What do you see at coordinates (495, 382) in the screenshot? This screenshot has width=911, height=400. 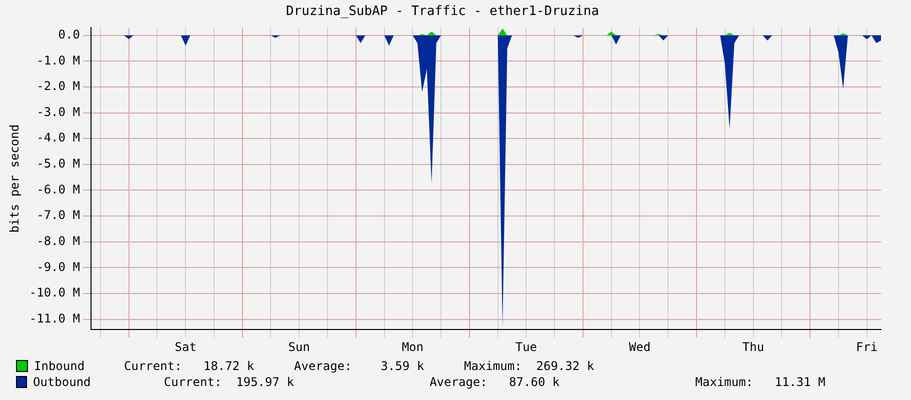 I see `text: Average: 87.60 k` at bounding box center [495, 382].